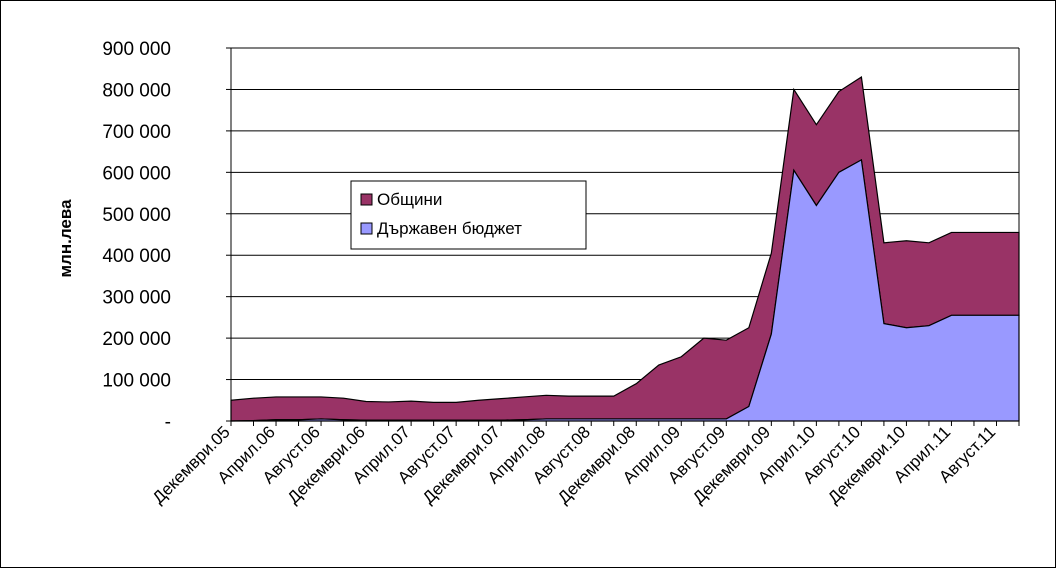 The height and width of the screenshot is (568, 1056). I want to click on legend-box, so click(468, 215).